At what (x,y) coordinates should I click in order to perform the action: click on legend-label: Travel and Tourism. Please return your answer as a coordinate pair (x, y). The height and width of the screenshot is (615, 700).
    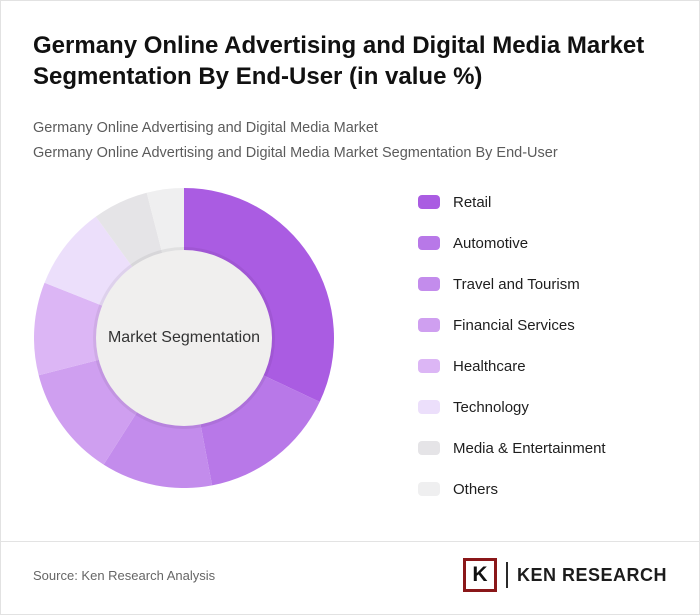
    Looking at the image, I should click on (516, 284).